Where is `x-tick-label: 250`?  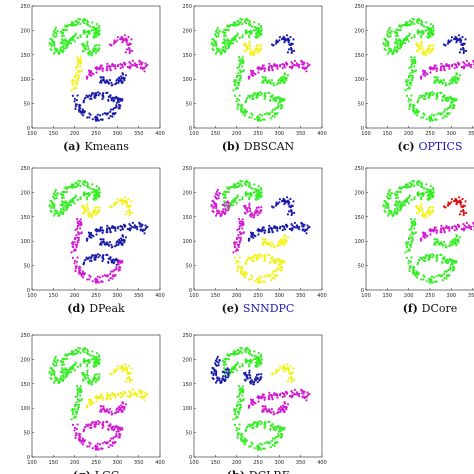 x-tick-label: 250 is located at coordinates (96, 134).